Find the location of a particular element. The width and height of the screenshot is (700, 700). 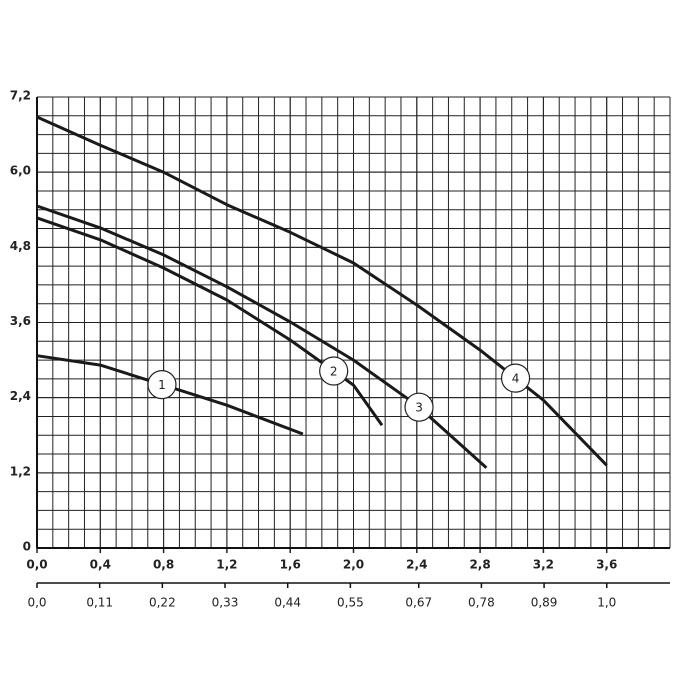

curve is located at coordinates (210, 321).